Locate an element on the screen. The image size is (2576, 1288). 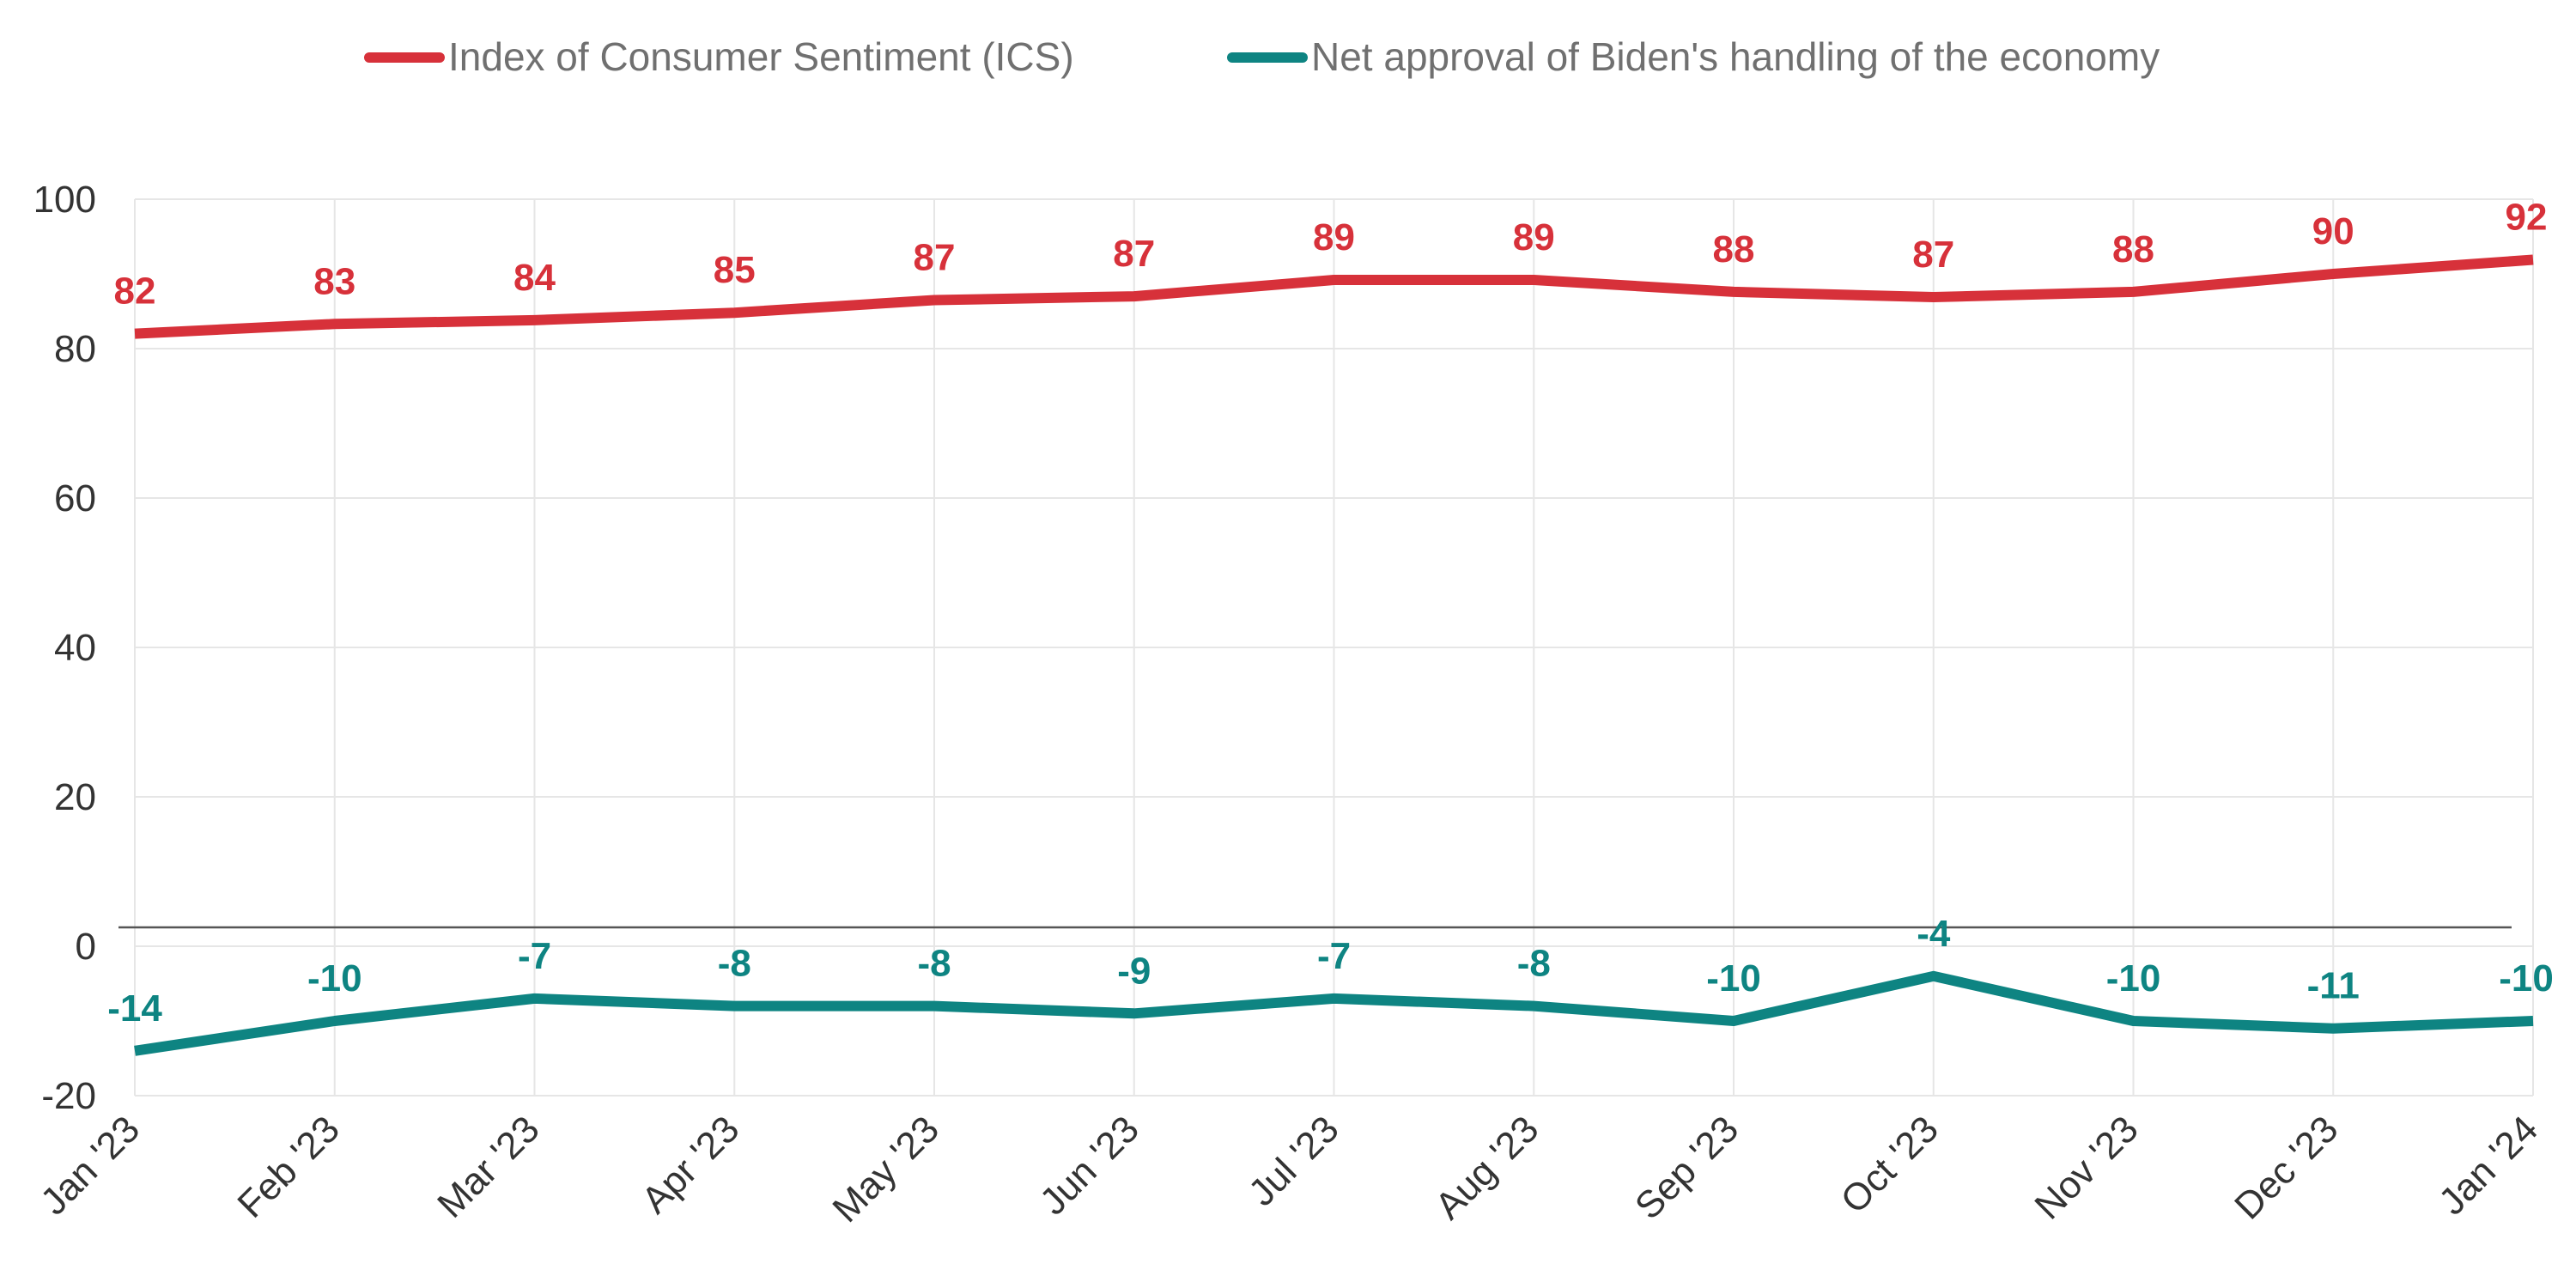
y-tick-label: 60 is located at coordinates (75, 498).